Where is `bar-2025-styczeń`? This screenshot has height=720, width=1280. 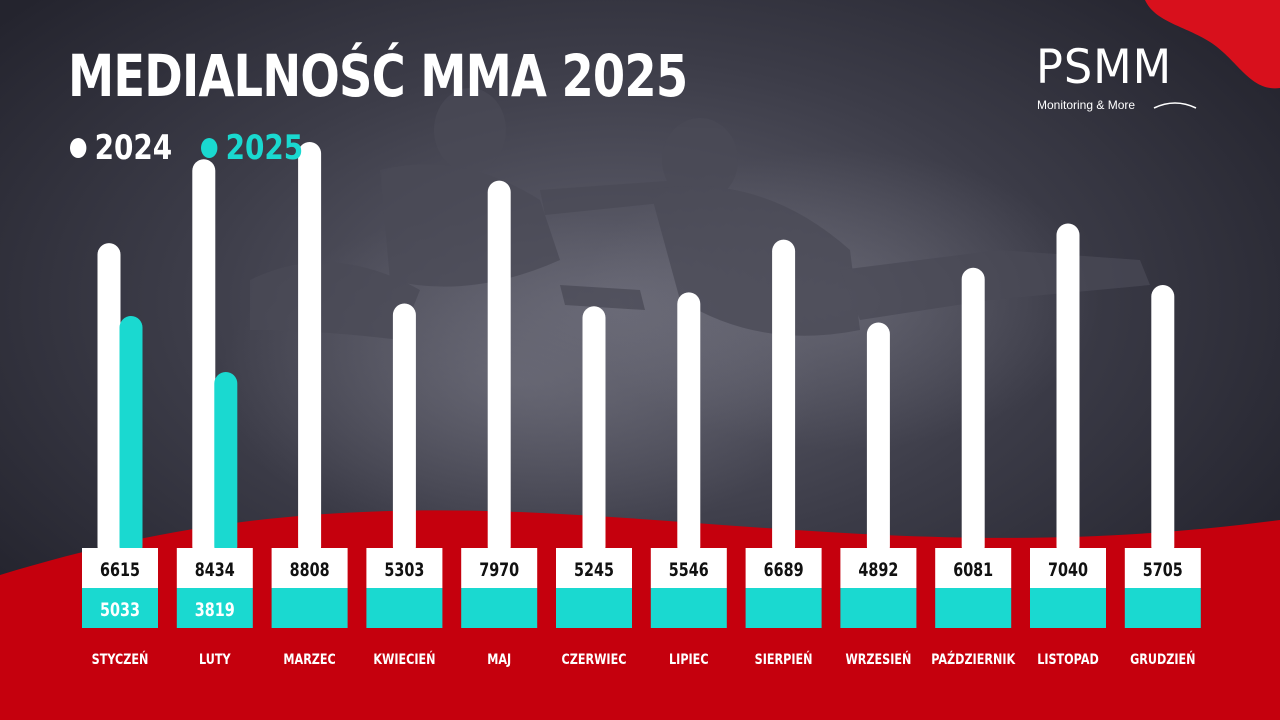
bar-2025-styczeń is located at coordinates (131, 437).